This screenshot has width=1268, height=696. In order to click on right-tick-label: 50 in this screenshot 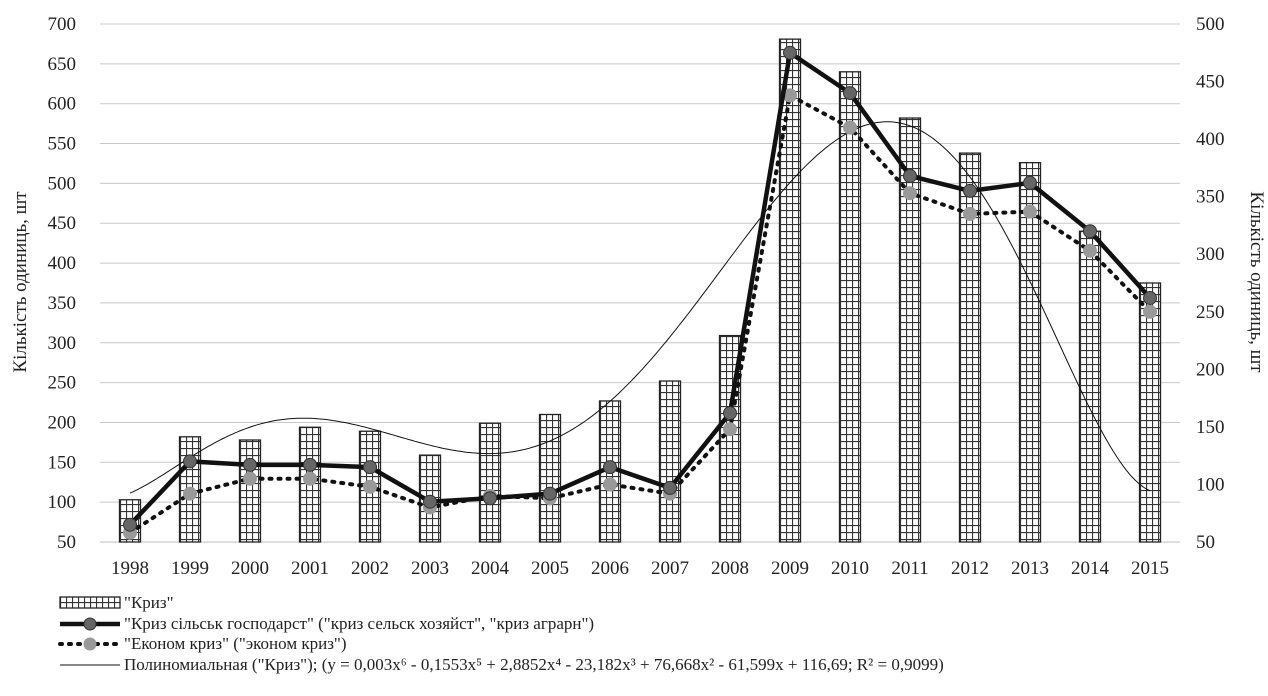, I will do `click(1205, 542)`.